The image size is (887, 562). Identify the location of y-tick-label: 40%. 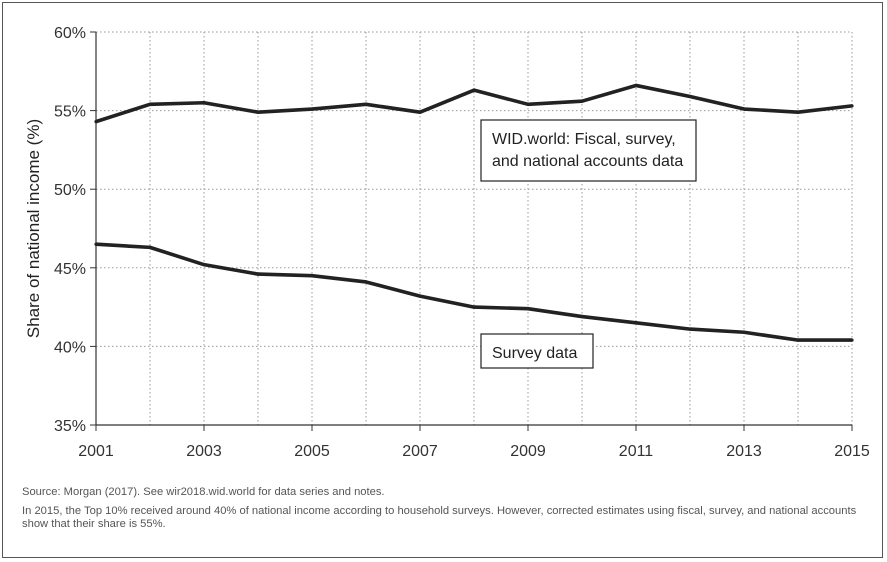
(70, 347).